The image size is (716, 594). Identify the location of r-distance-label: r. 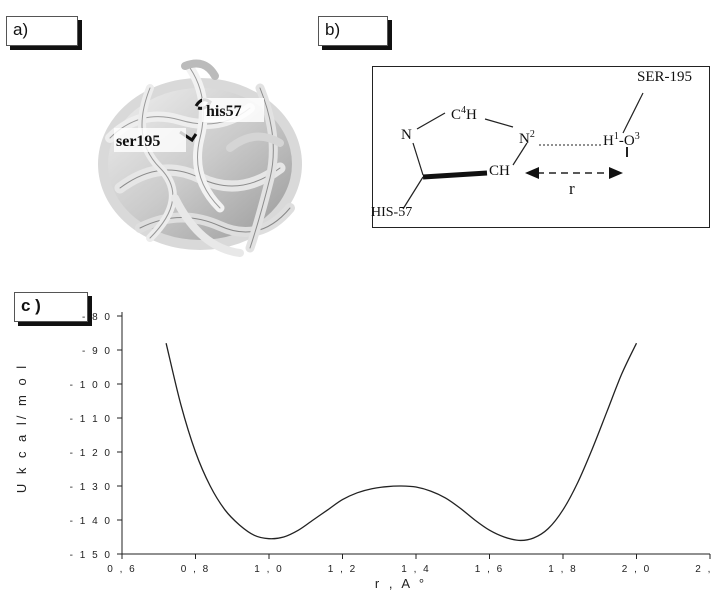
(572, 188).